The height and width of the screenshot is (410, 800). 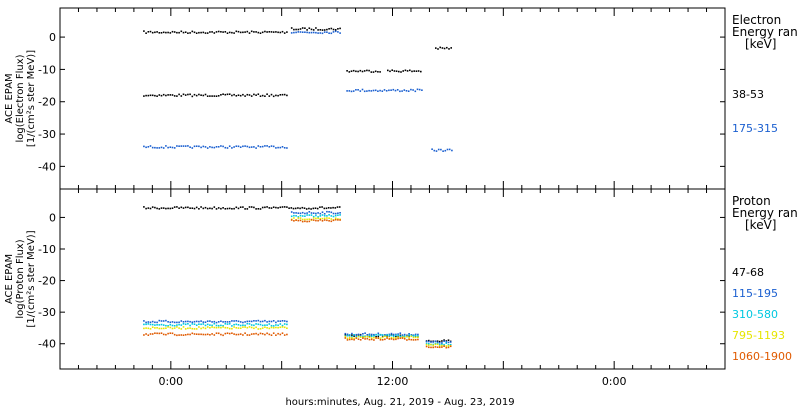 I want to click on legend-title-line: Energy ran, so click(x=765, y=32).